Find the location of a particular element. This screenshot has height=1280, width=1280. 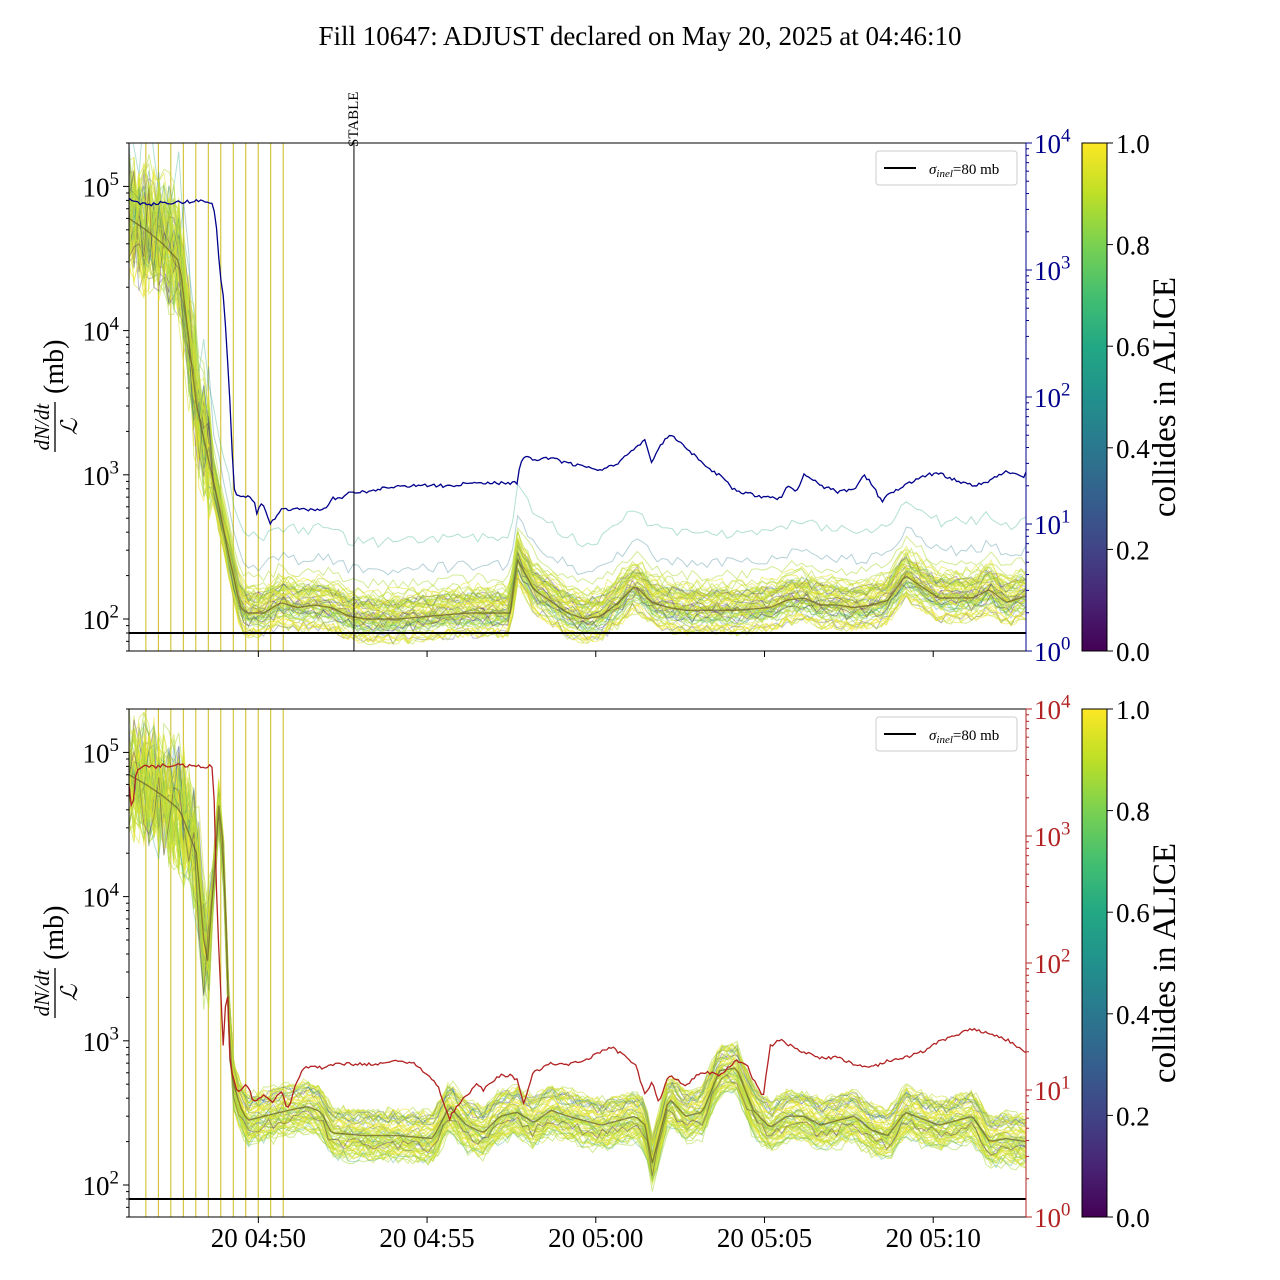

y-label-denominator: ℒ is located at coordinates (69, 426).